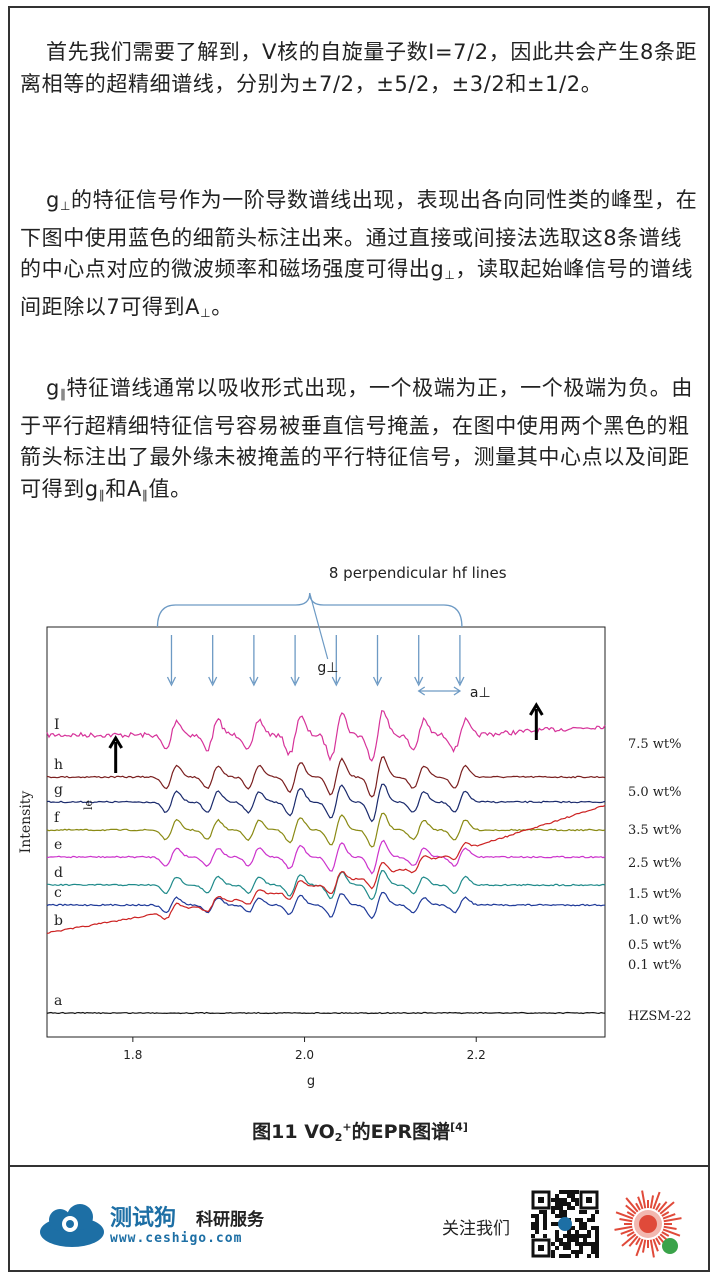 Image resolution: width=720 pixels, height=1280 pixels. Describe the element at coordinates (58, 790) in the screenshot. I see `series-g-label: g` at that location.